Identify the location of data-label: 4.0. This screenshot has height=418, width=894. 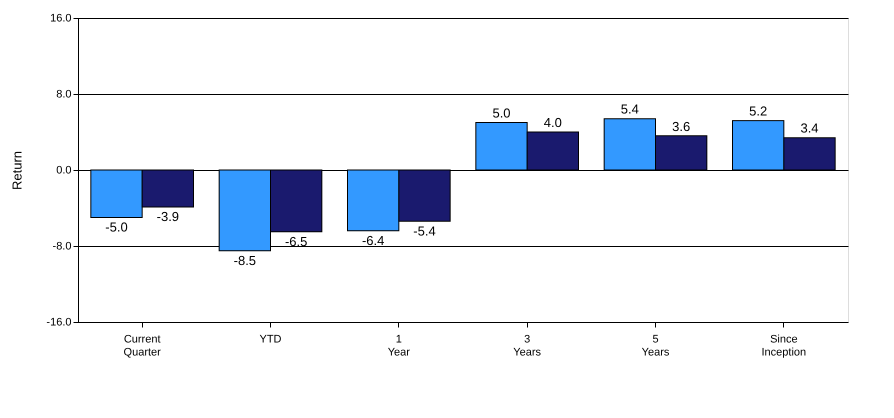
(553, 122).